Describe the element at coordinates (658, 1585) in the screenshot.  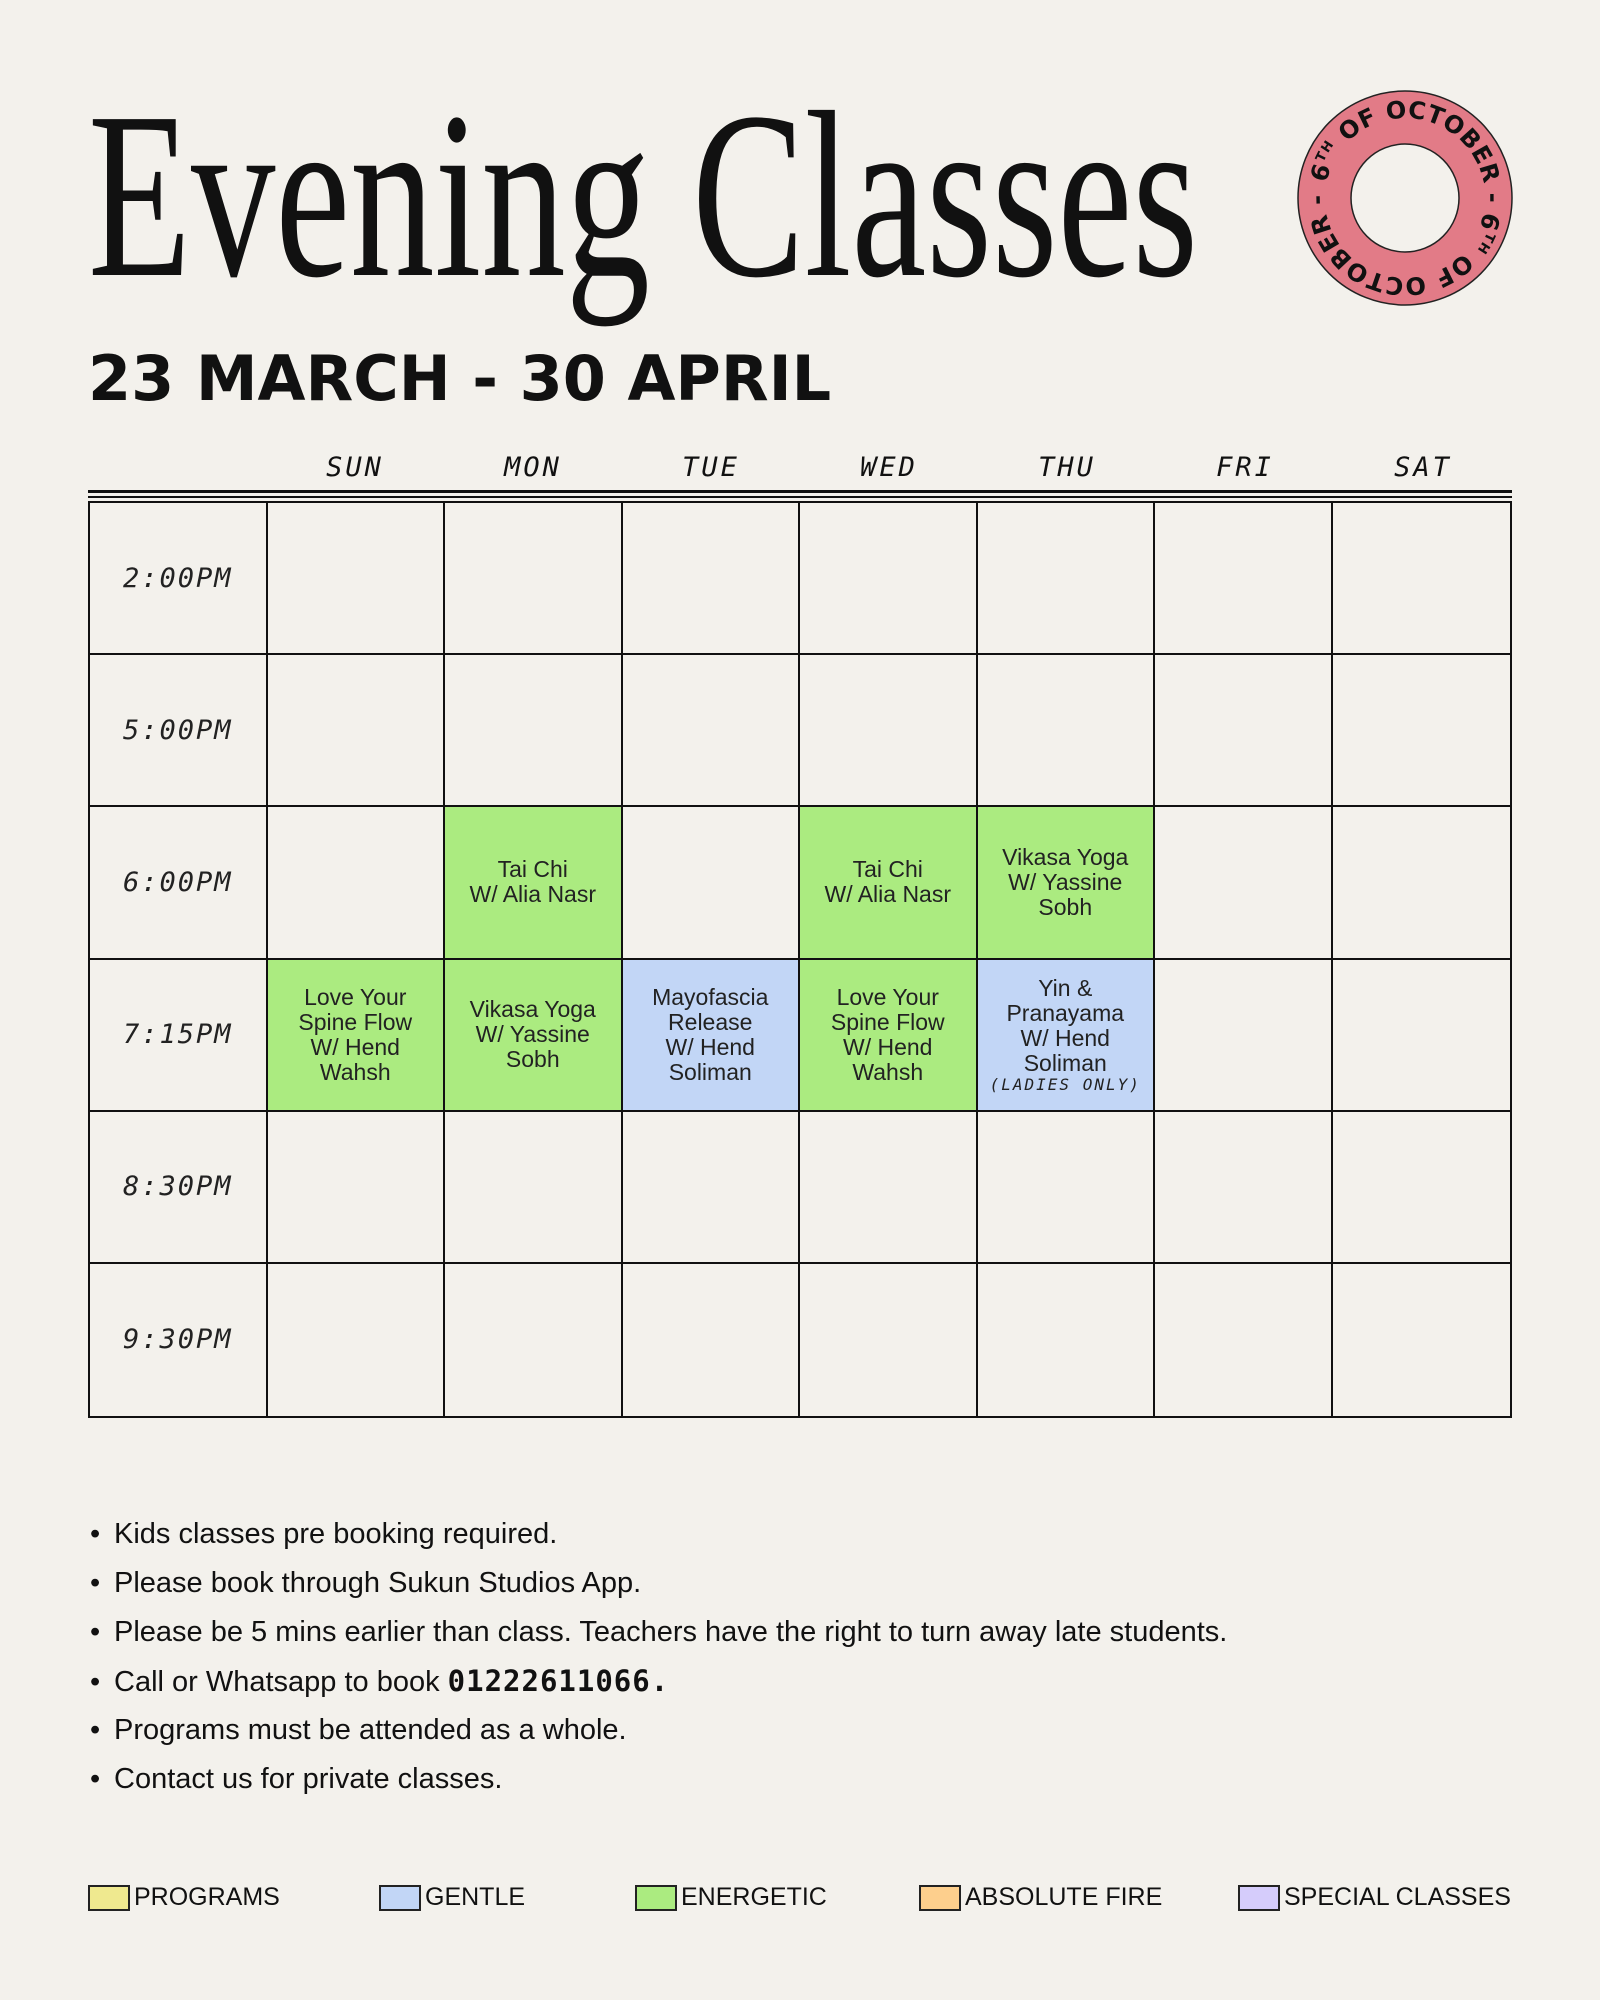
I see `note-item: • Please book through Sukun Studios App.` at that location.